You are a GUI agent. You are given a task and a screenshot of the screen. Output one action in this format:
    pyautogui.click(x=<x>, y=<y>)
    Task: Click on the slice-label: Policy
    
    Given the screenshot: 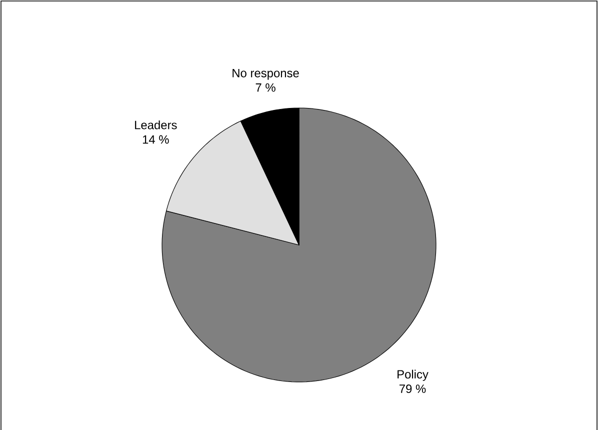 What is the action you would take?
    pyautogui.click(x=413, y=375)
    